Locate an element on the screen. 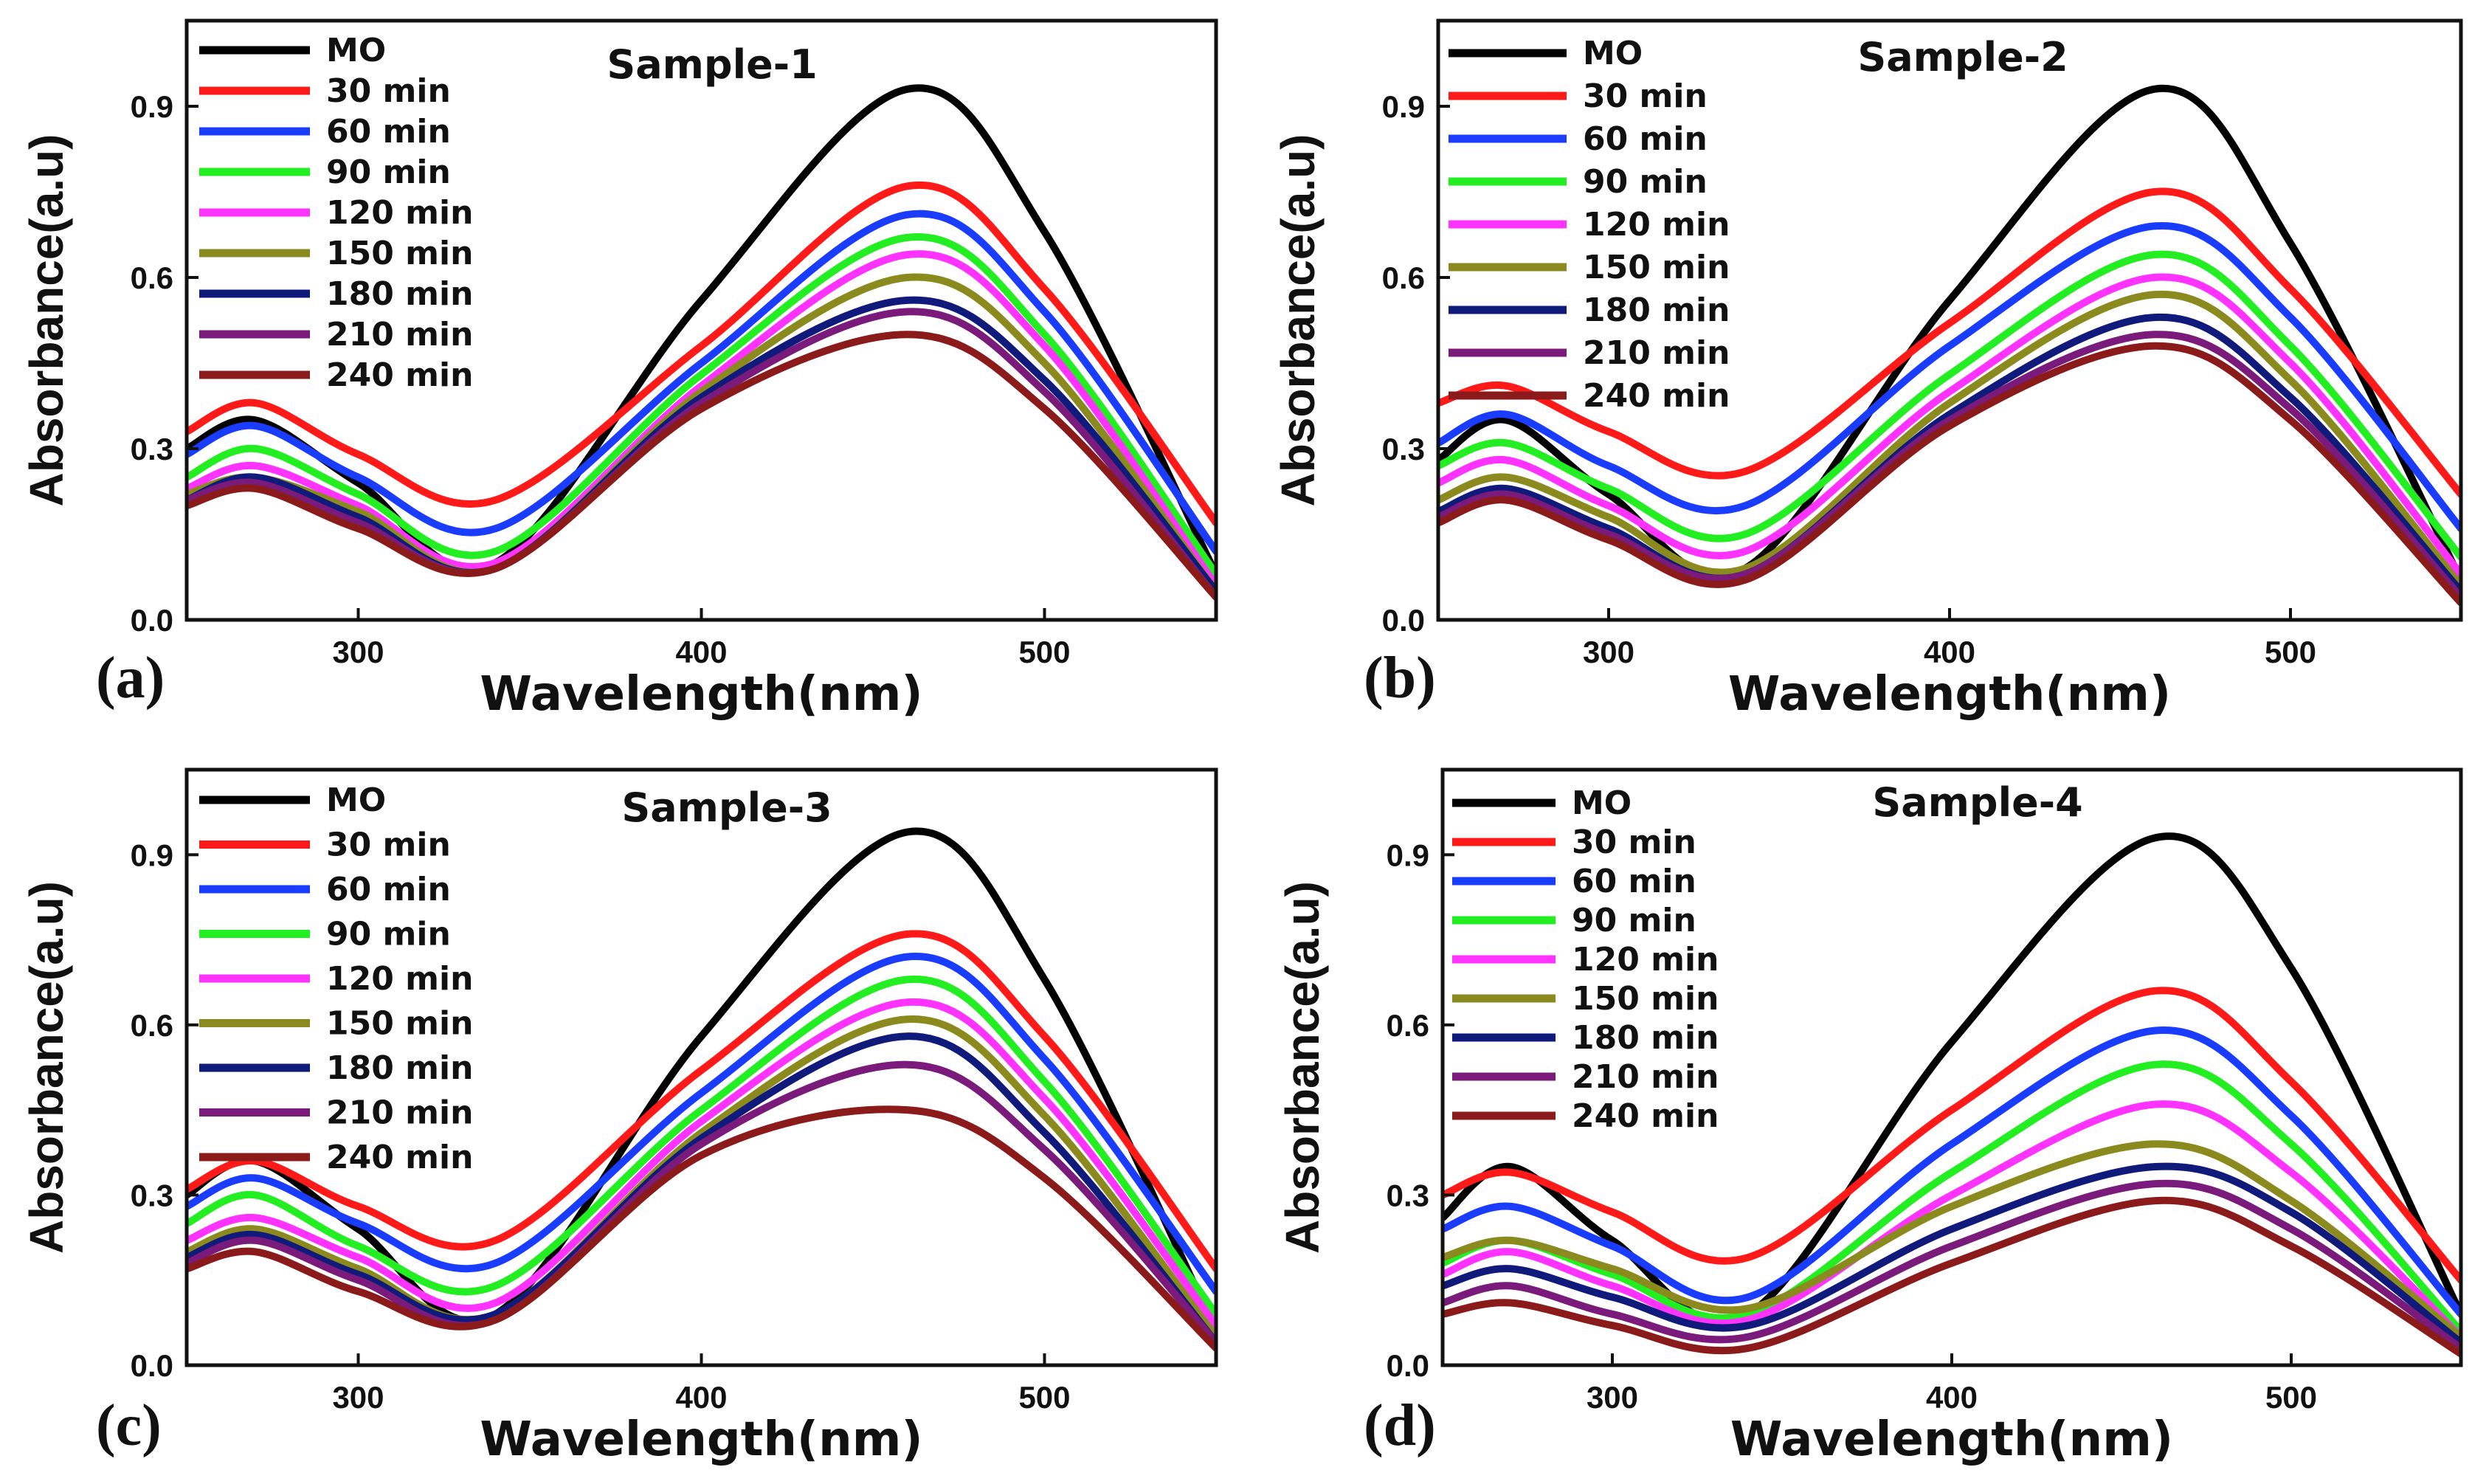 The width and height of the screenshot is (2472, 1484). panel-label: (c) is located at coordinates (129, 1425).